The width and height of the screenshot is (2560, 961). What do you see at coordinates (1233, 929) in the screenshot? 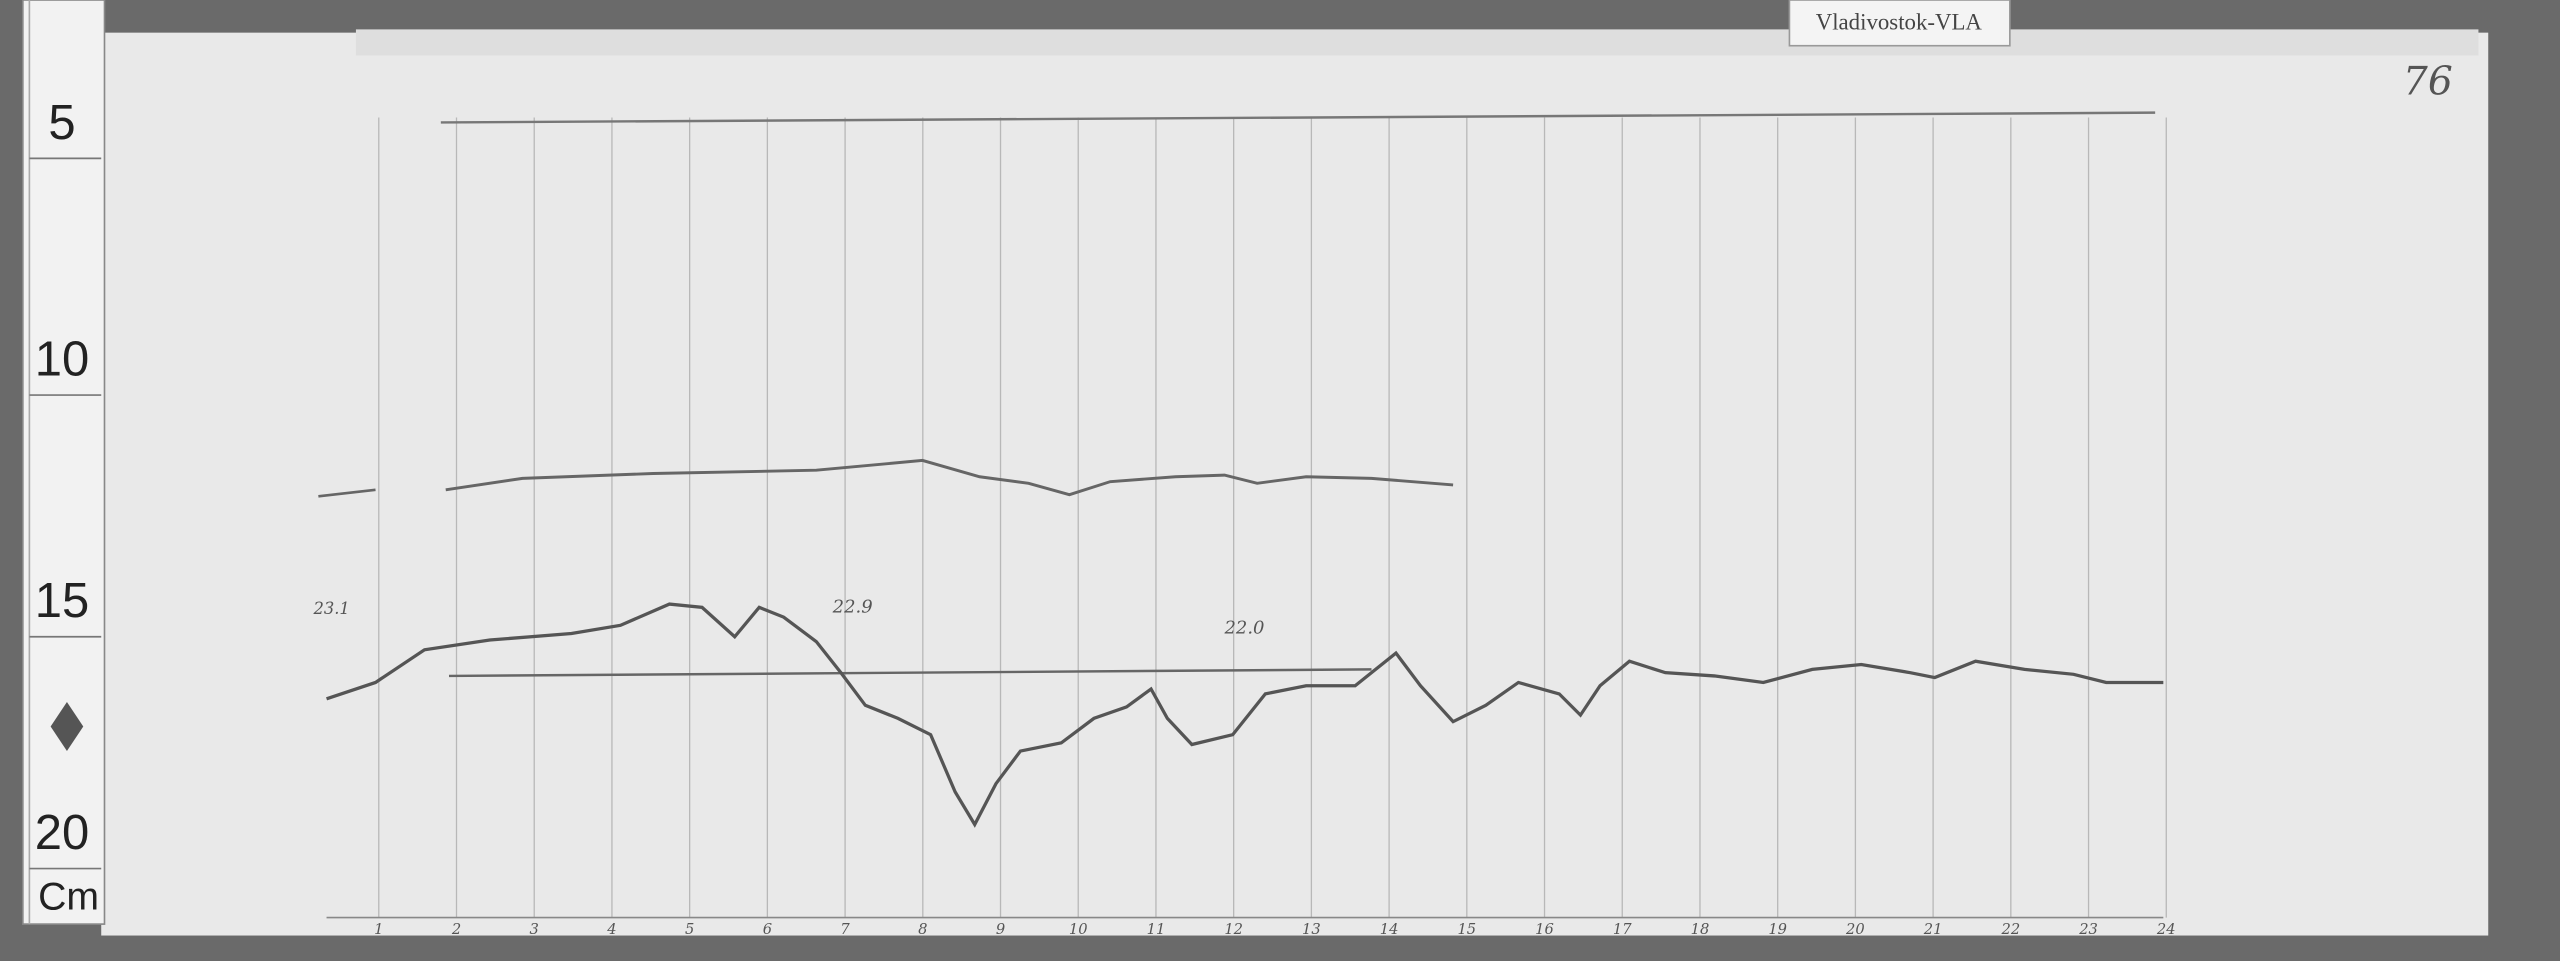
I see `hour-label: 12` at bounding box center [1233, 929].